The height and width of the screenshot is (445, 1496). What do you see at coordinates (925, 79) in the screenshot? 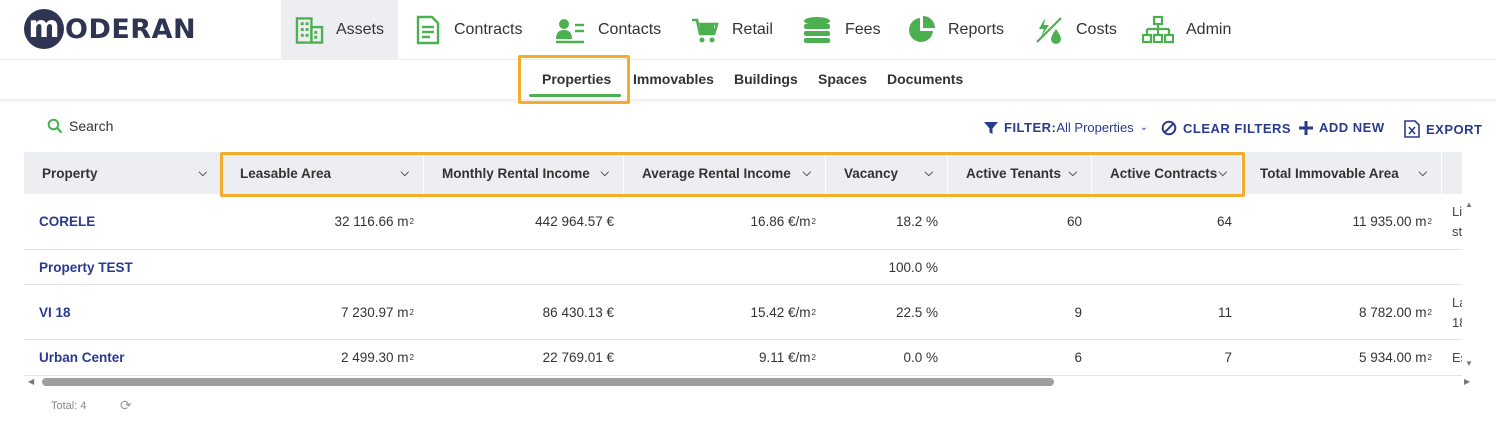
I see `subtab-documents: Documents` at bounding box center [925, 79].